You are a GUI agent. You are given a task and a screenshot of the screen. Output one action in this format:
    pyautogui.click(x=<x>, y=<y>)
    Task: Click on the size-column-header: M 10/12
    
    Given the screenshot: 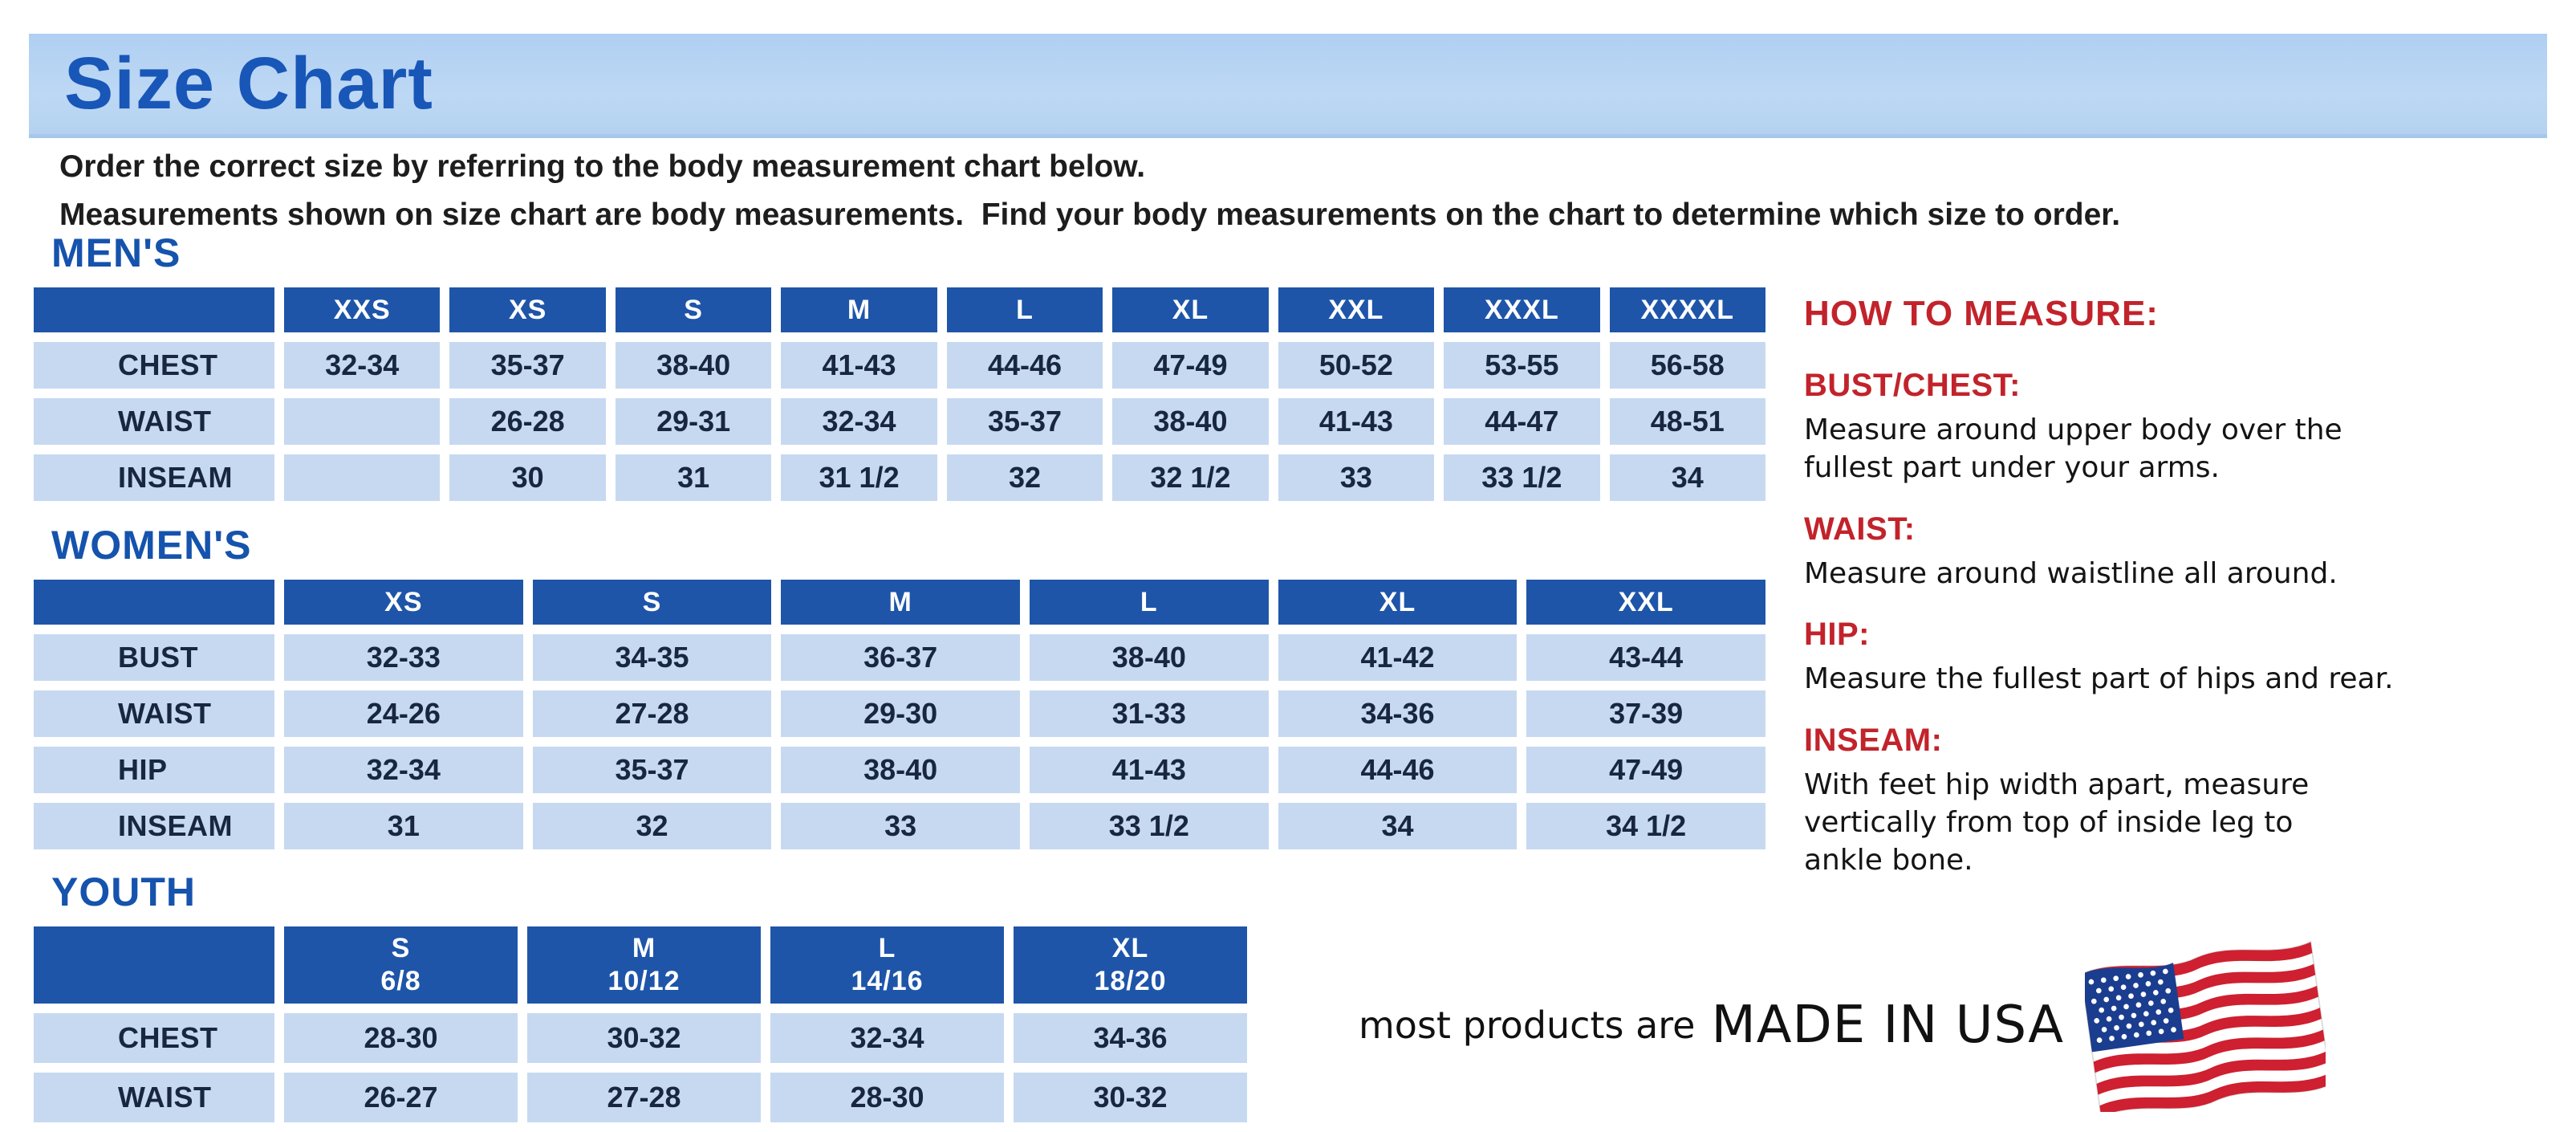 What is the action you would take?
    pyautogui.click(x=644, y=965)
    